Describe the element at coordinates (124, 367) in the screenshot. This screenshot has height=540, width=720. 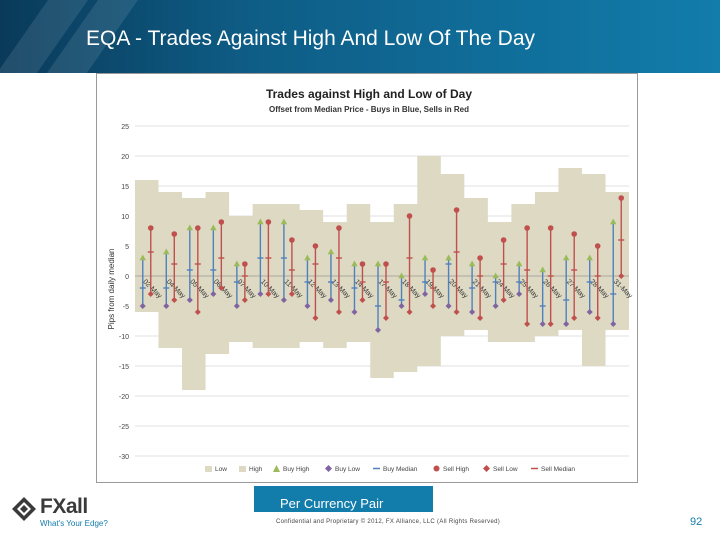
I see `y-tick-label: -15` at that location.